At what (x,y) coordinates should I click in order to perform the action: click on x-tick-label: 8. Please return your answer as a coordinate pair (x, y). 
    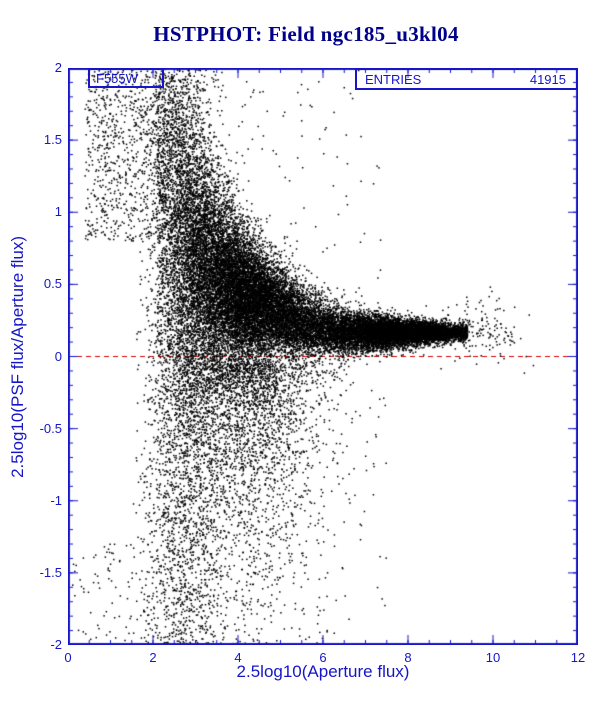
    Looking at the image, I should click on (408, 657).